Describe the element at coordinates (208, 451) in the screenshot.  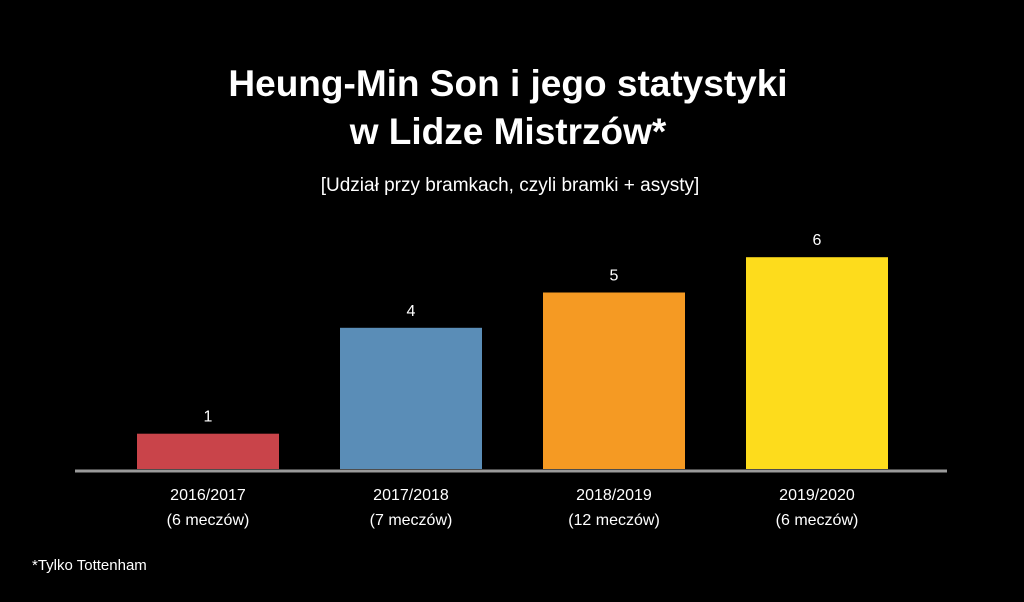
I see `bar-2016-2017` at that location.